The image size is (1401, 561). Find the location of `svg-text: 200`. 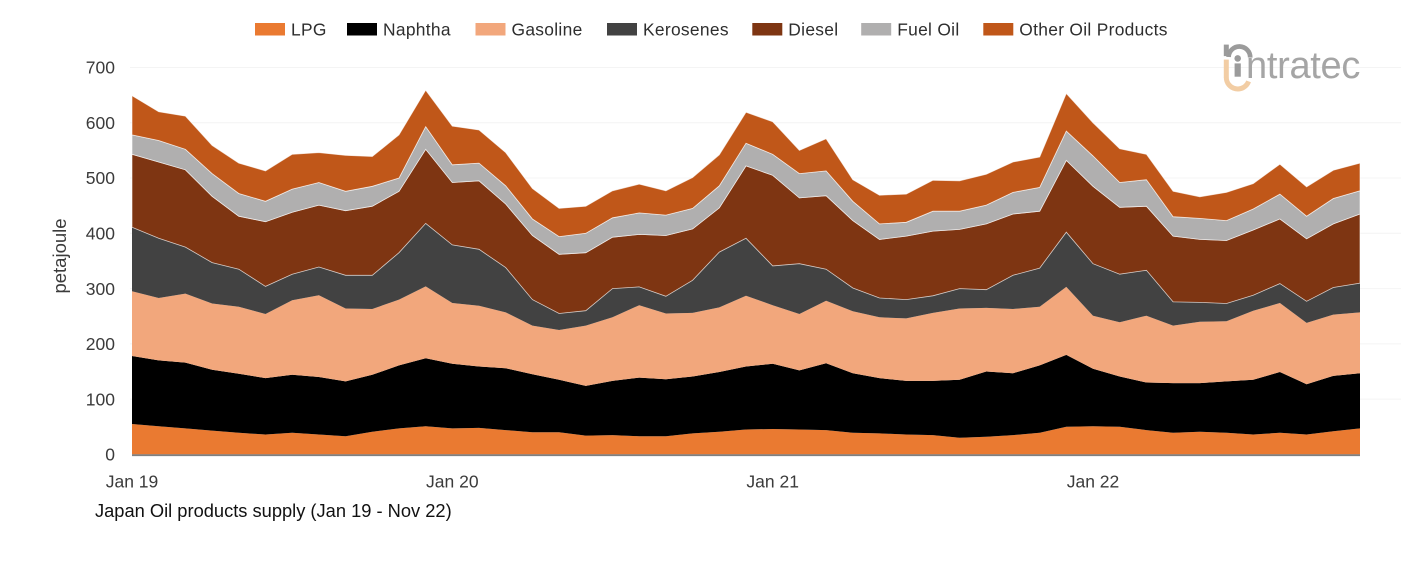

svg-text: 200 is located at coordinates (100, 344).